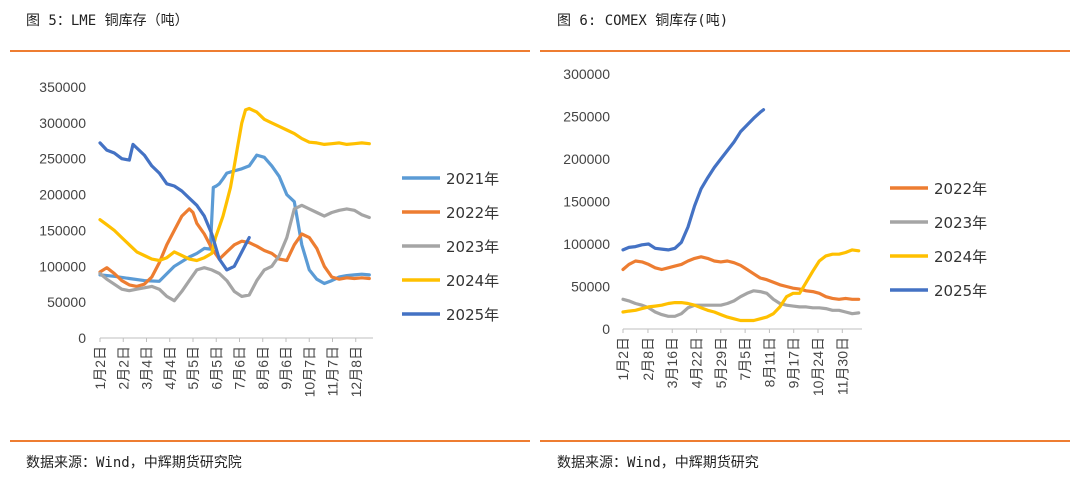 The image size is (1080, 477). What do you see at coordinates (586, 244) in the screenshot?
I see `comex-y-tick-label: 100000` at bounding box center [586, 244].